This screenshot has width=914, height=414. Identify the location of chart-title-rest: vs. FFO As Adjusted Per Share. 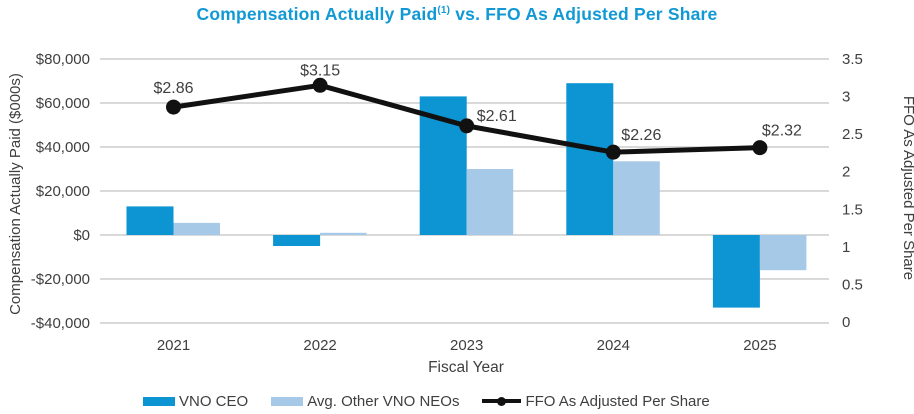
(584, 14).